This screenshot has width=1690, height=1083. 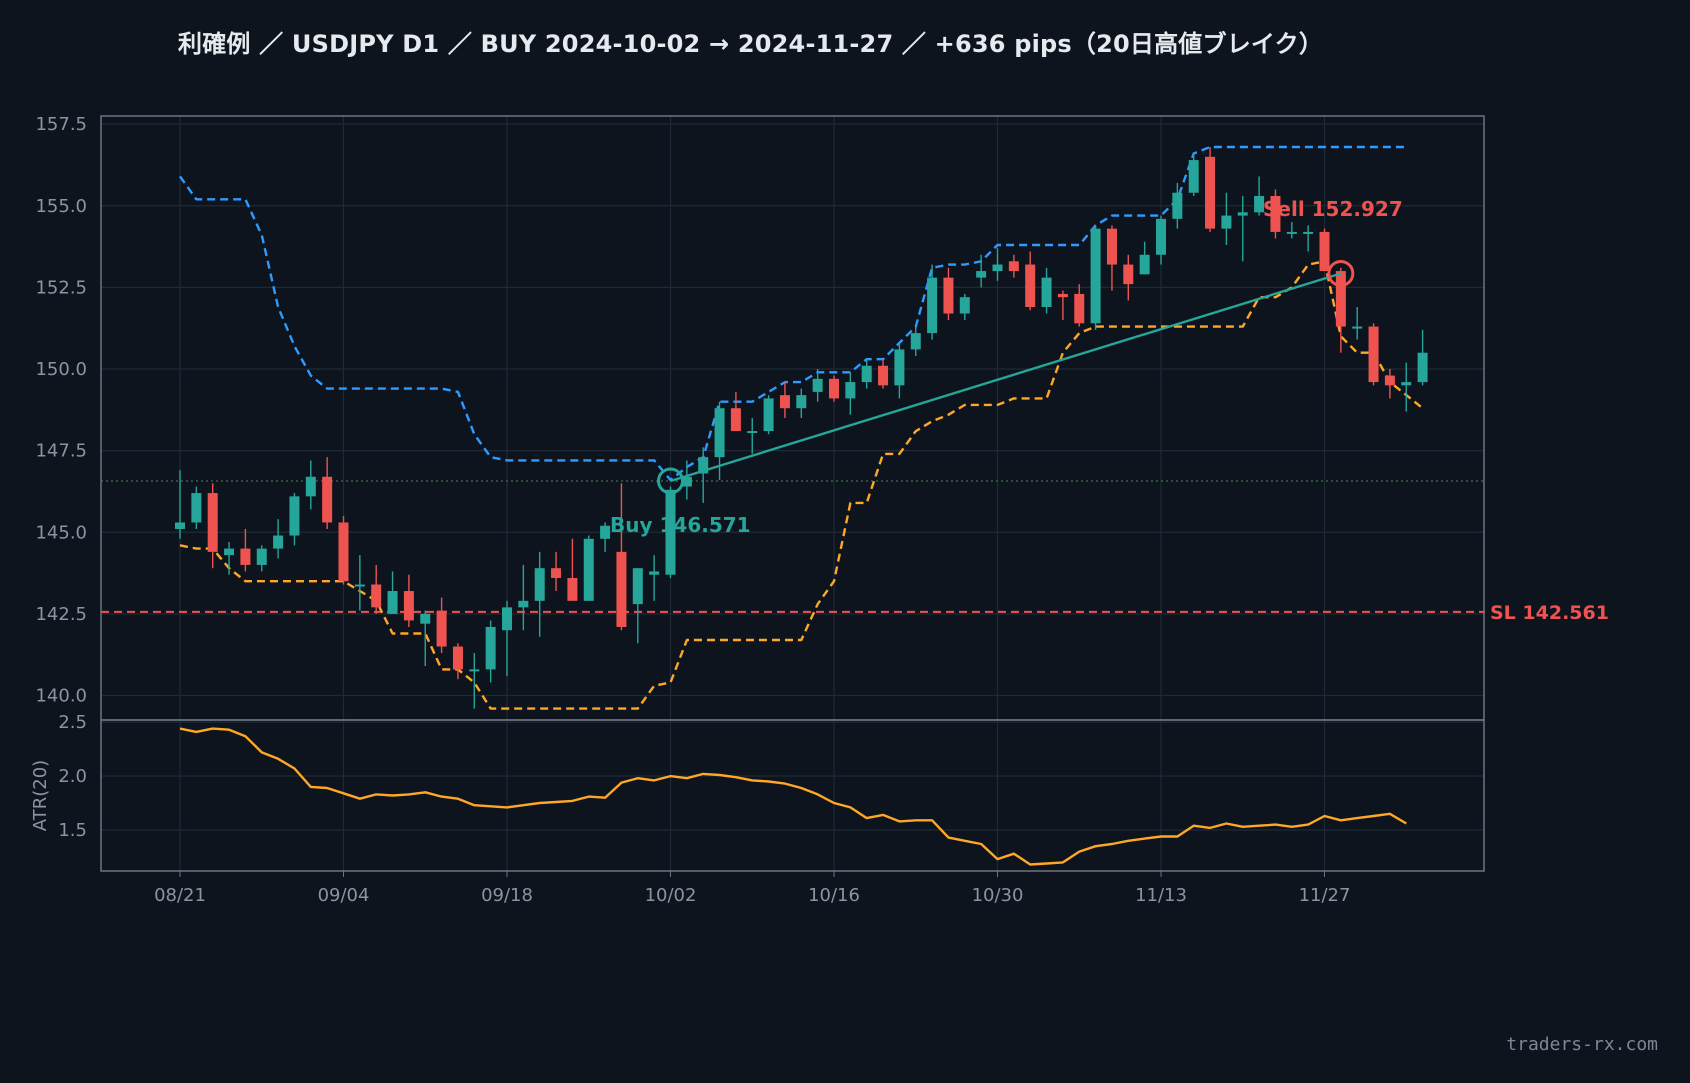 What do you see at coordinates (1325, 895) in the screenshot?
I see `x-tick-label: 11/27` at bounding box center [1325, 895].